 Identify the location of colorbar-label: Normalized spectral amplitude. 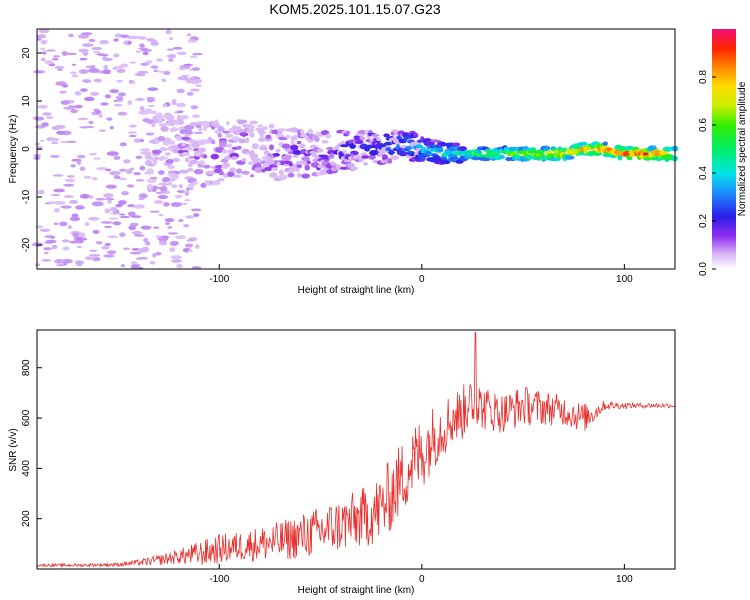
(742, 148).